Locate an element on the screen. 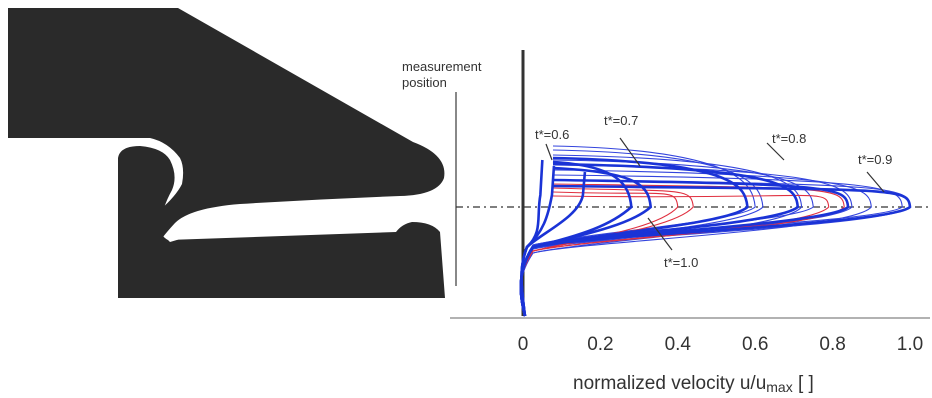 The height and width of the screenshot is (398, 932). leader-t08 is located at coordinates (775, 151).